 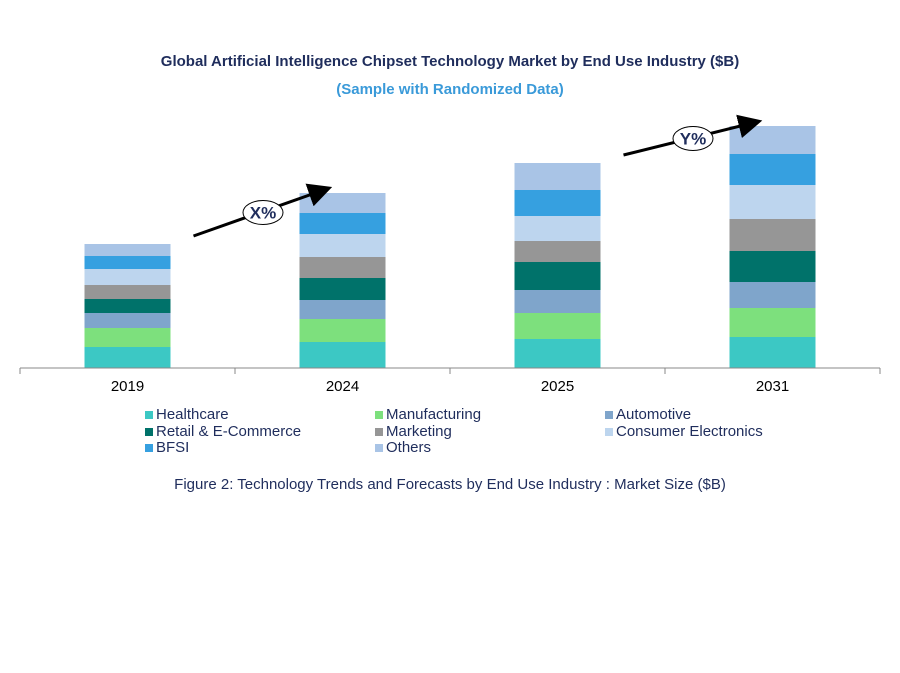 I want to click on chart-subtitle: (Sample with Randomized Data), so click(x=450, y=89).